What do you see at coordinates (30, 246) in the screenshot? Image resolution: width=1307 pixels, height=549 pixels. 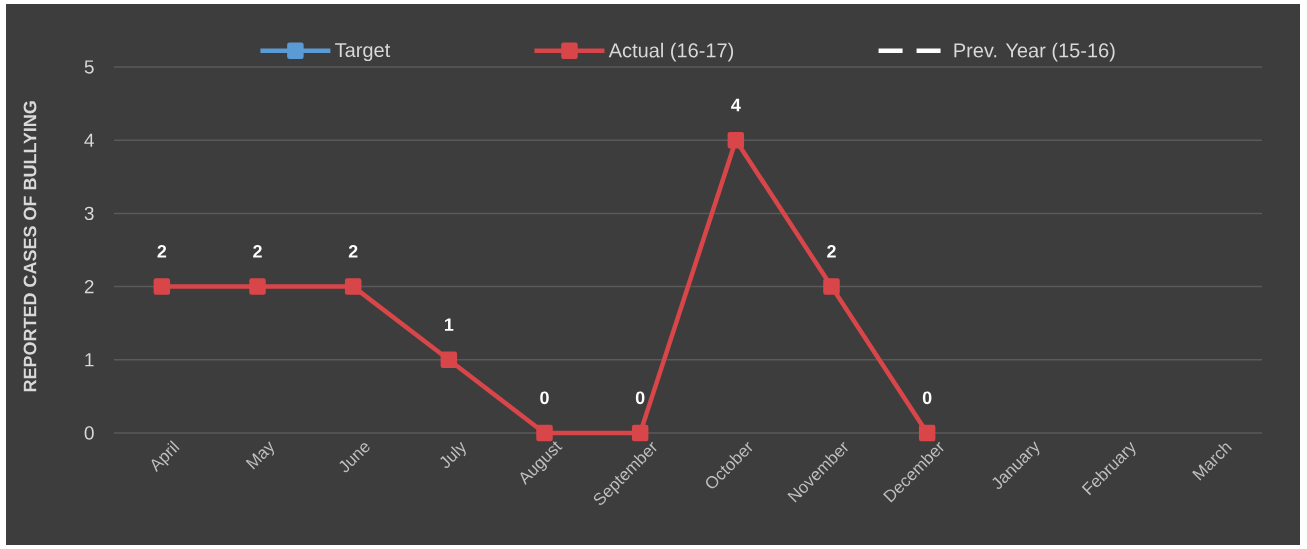 I see `y-axis-title: REPORTED CASES OF BULLYING` at bounding box center [30, 246].